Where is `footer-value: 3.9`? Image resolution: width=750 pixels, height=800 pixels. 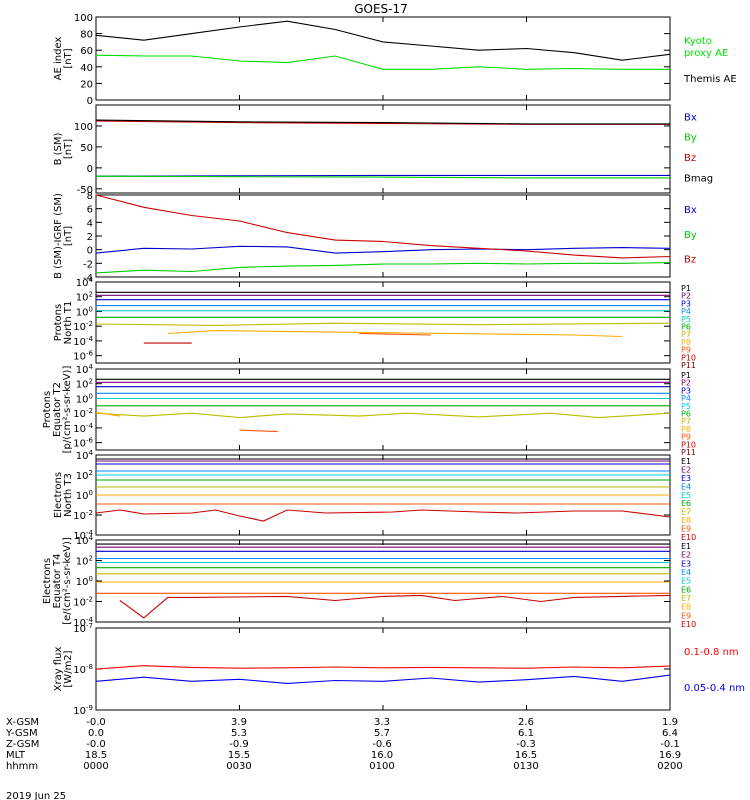
footer-value: 3.9 is located at coordinates (239, 722).